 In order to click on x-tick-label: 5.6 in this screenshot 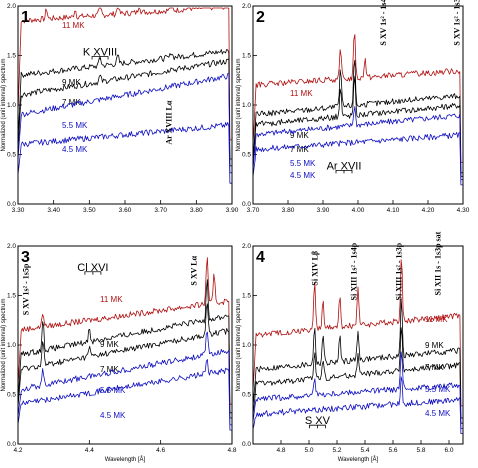, I will do `click(392, 450)`.